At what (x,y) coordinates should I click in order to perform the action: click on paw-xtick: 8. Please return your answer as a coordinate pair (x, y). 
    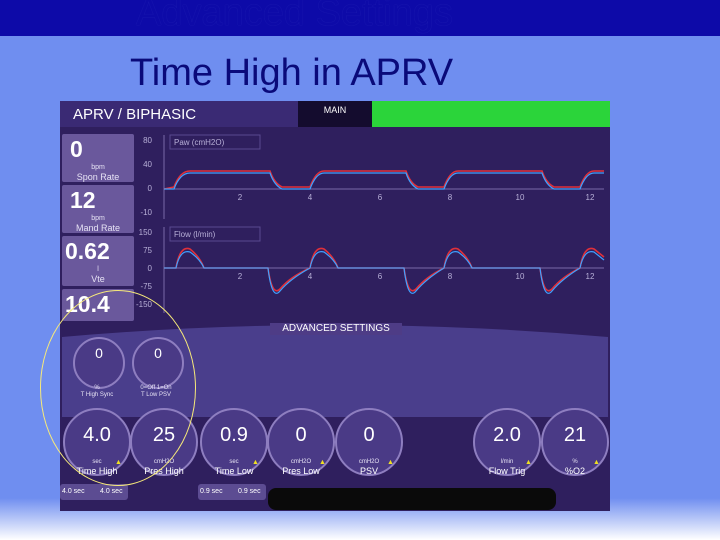
    Looking at the image, I should click on (450, 197).